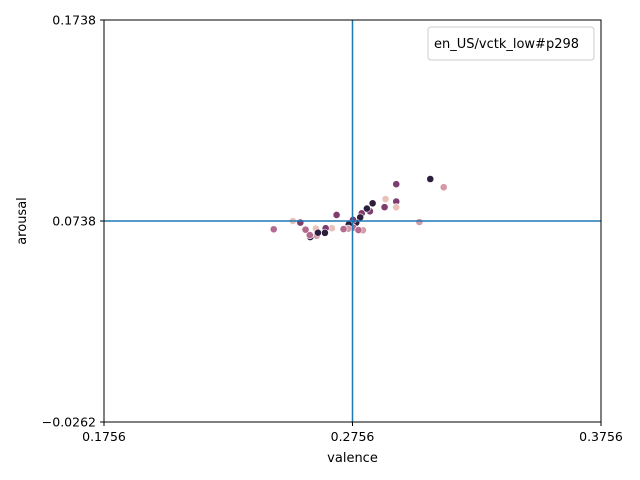 The height and width of the screenshot is (480, 640). Describe the element at coordinates (506, 44) in the screenshot. I see `legend-title: en_US/vctk_low#p298` at that location.